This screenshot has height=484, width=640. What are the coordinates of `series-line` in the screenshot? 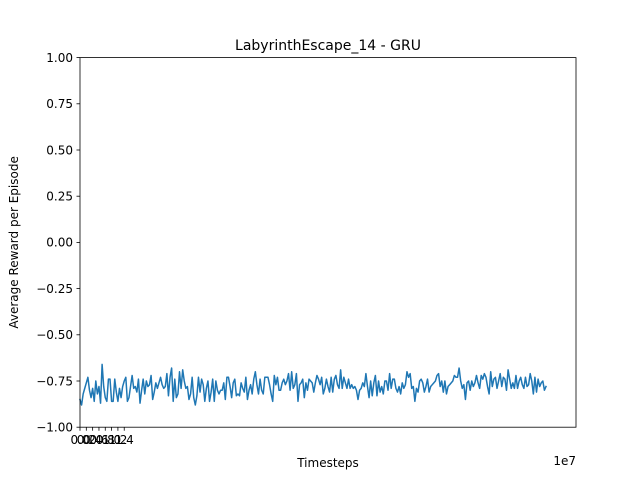 It's located at (313, 384).